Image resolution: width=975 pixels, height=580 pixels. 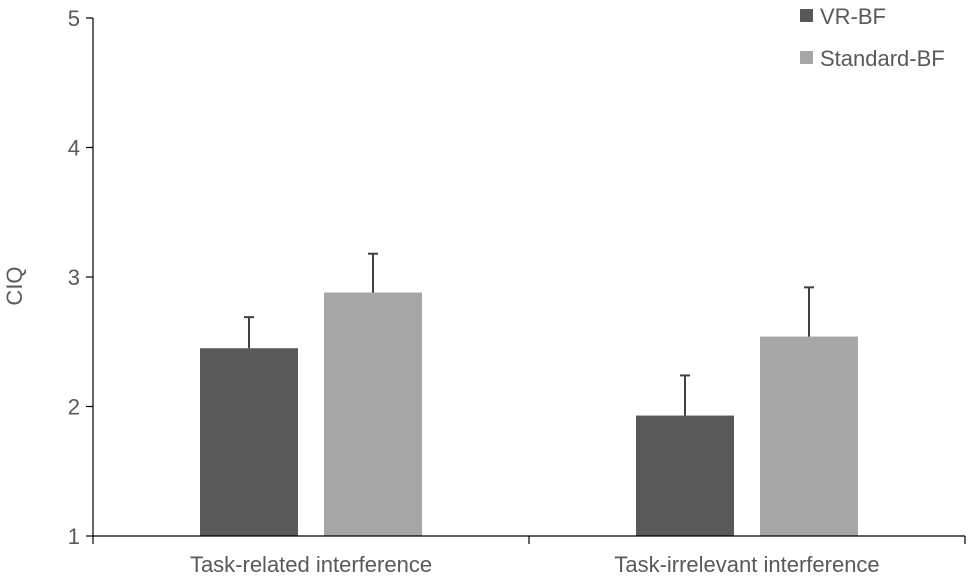 I want to click on y-axis-label: CIQ, so click(x=14, y=285).